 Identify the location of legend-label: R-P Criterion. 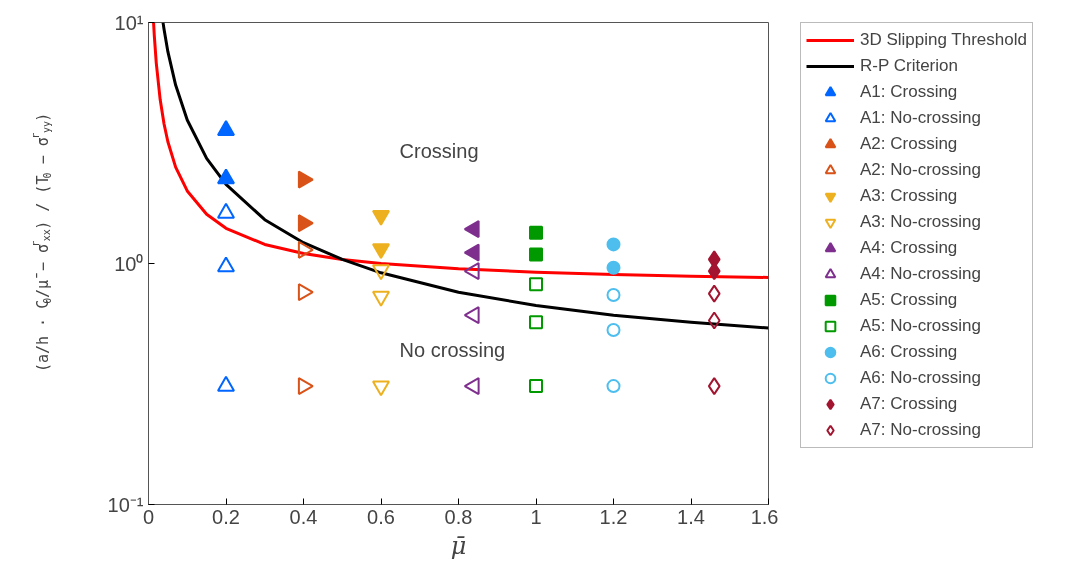
(909, 66).